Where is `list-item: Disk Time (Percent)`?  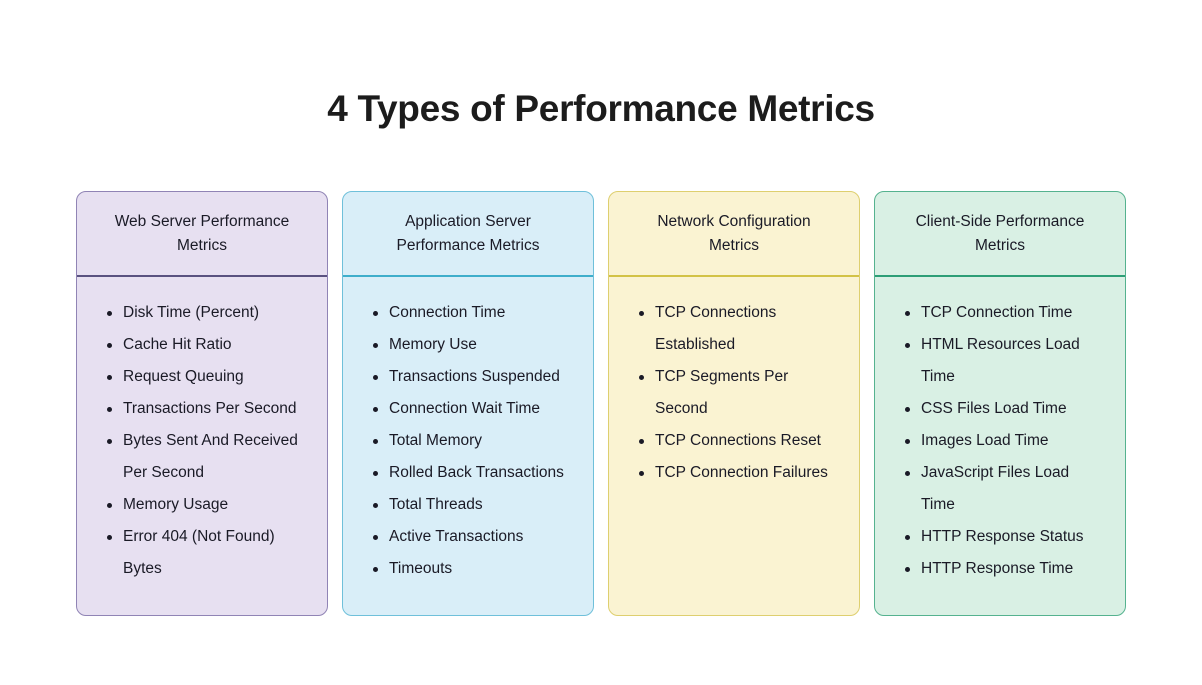
list-item: Disk Time (Percent) is located at coordinates (202, 313).